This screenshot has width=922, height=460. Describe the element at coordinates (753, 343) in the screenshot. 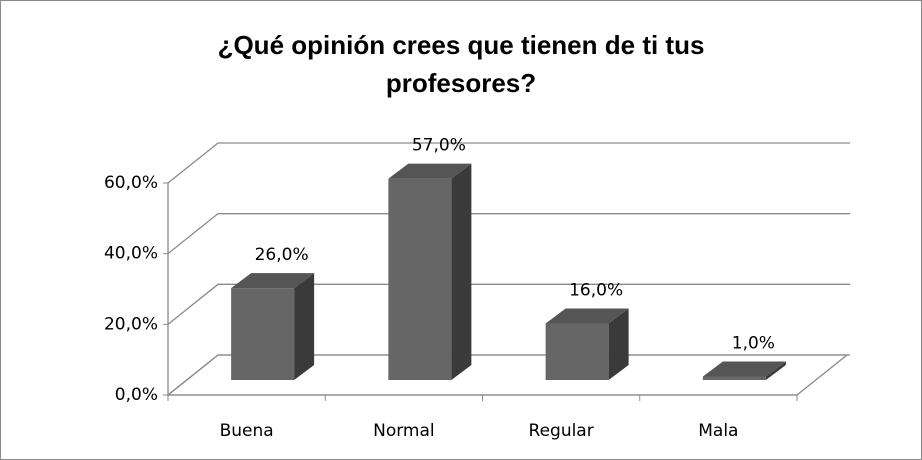

I see `data-label: 1,0%` at that location.